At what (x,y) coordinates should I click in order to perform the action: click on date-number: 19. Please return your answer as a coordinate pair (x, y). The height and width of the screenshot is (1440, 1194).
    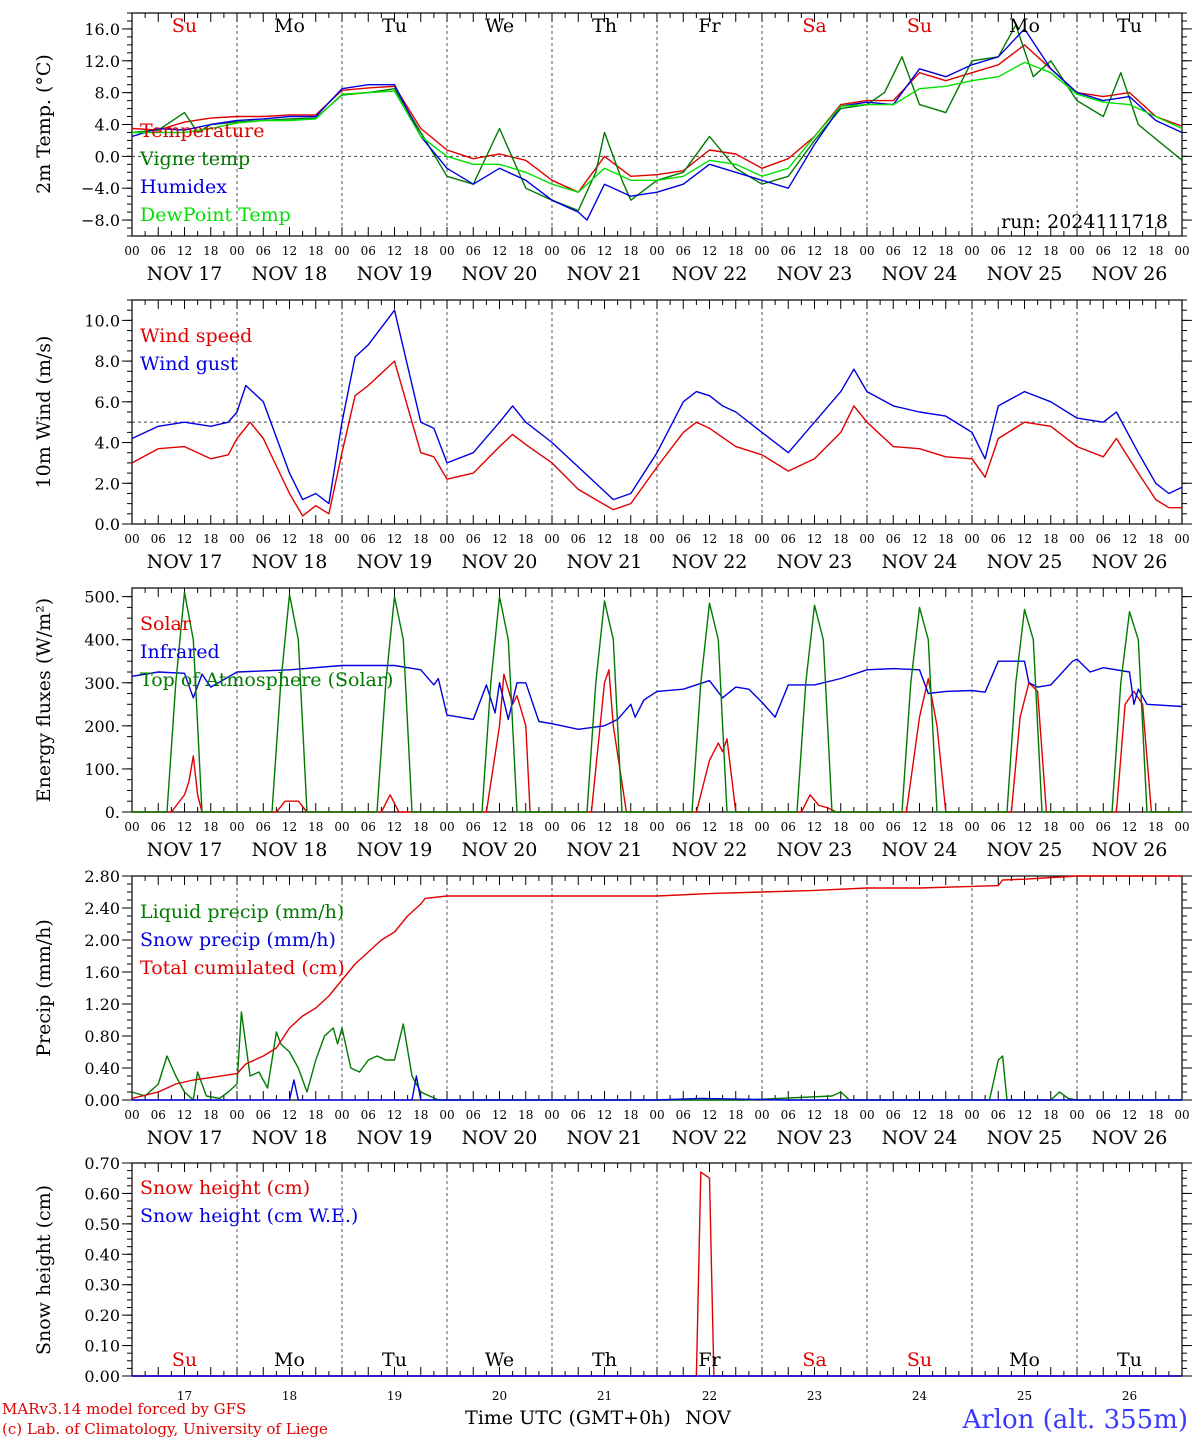
    Looking at the image, I should click on (394, 1396).